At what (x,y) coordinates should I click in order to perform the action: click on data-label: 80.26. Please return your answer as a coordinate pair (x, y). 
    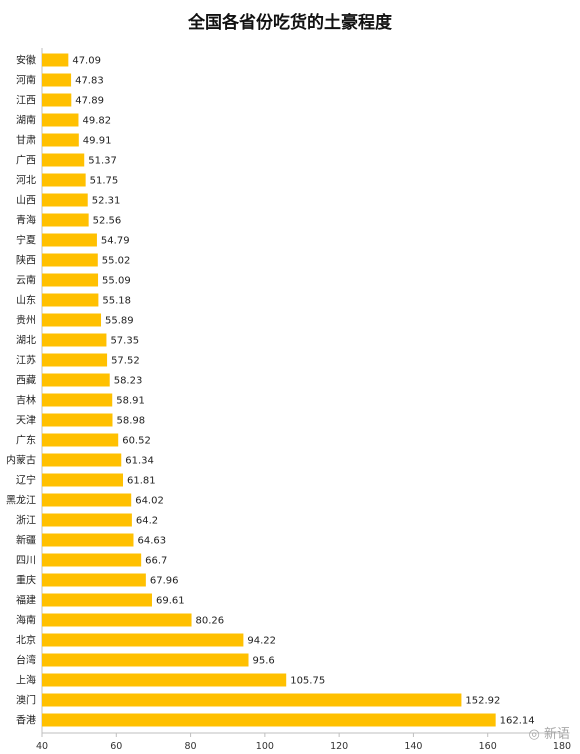
    Looking at the image, I should click on (210, 621).